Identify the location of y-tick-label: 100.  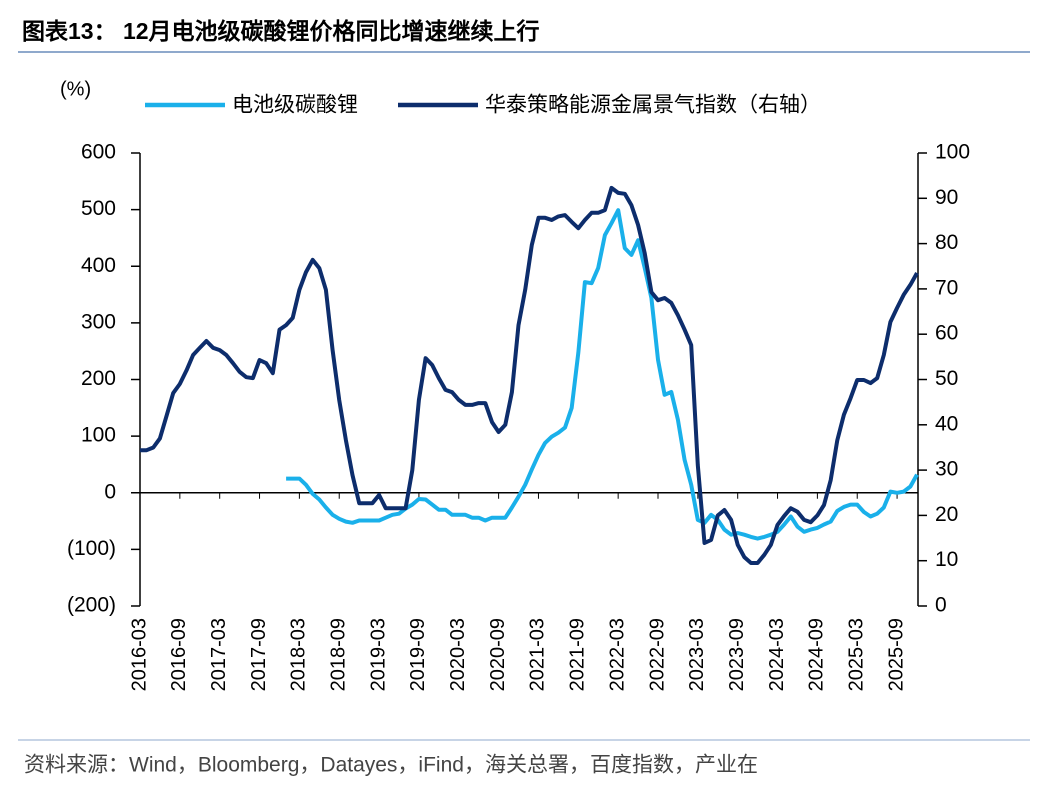
(98, 435).